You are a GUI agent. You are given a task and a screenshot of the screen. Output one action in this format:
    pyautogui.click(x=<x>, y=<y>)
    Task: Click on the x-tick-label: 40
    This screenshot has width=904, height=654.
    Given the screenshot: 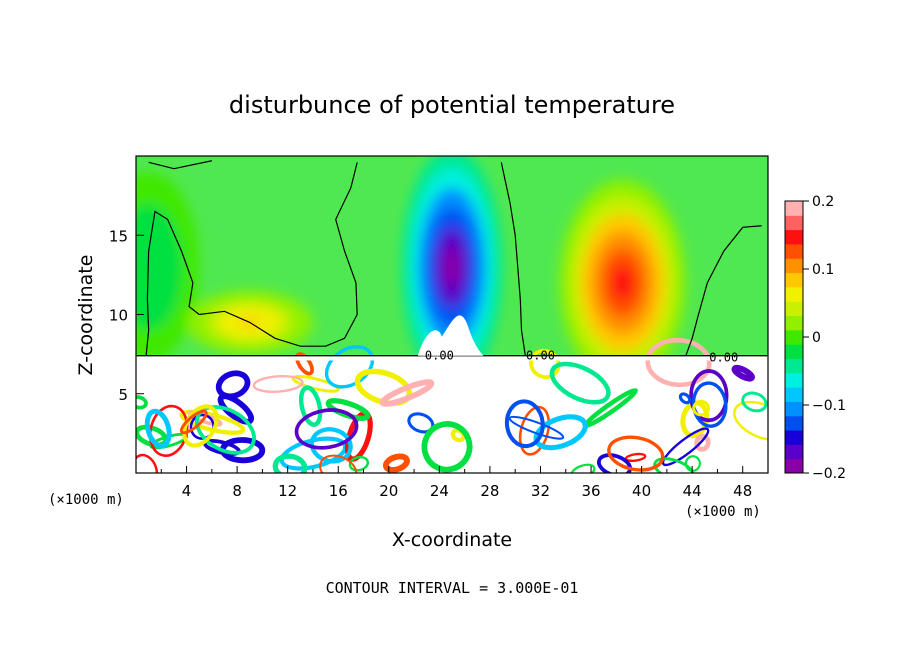 What is the action you would take?
    pyautogui.click(x=641, y=491)
    